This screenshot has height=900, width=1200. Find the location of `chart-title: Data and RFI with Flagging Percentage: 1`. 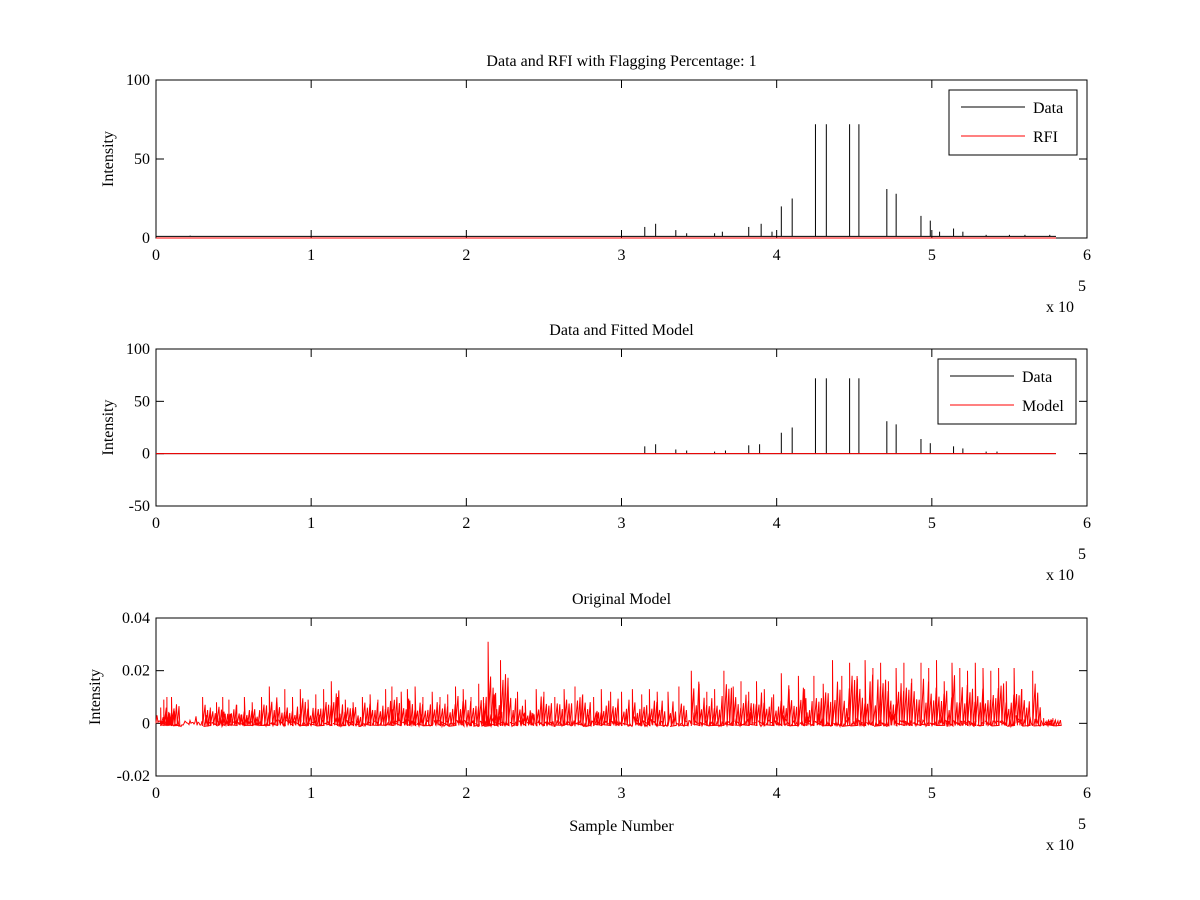

chart-title: Data and RFI with Flagging Percentage: 1 is located at coordinates (621, 61).